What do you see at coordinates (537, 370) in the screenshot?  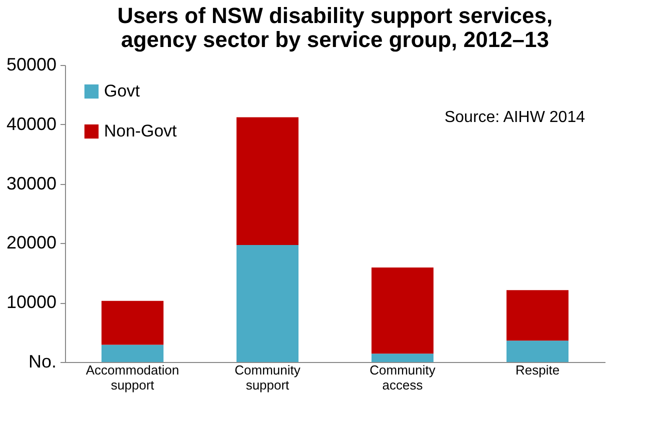 I see `x-tick-label: Respite` at bounding box center [537, 370].